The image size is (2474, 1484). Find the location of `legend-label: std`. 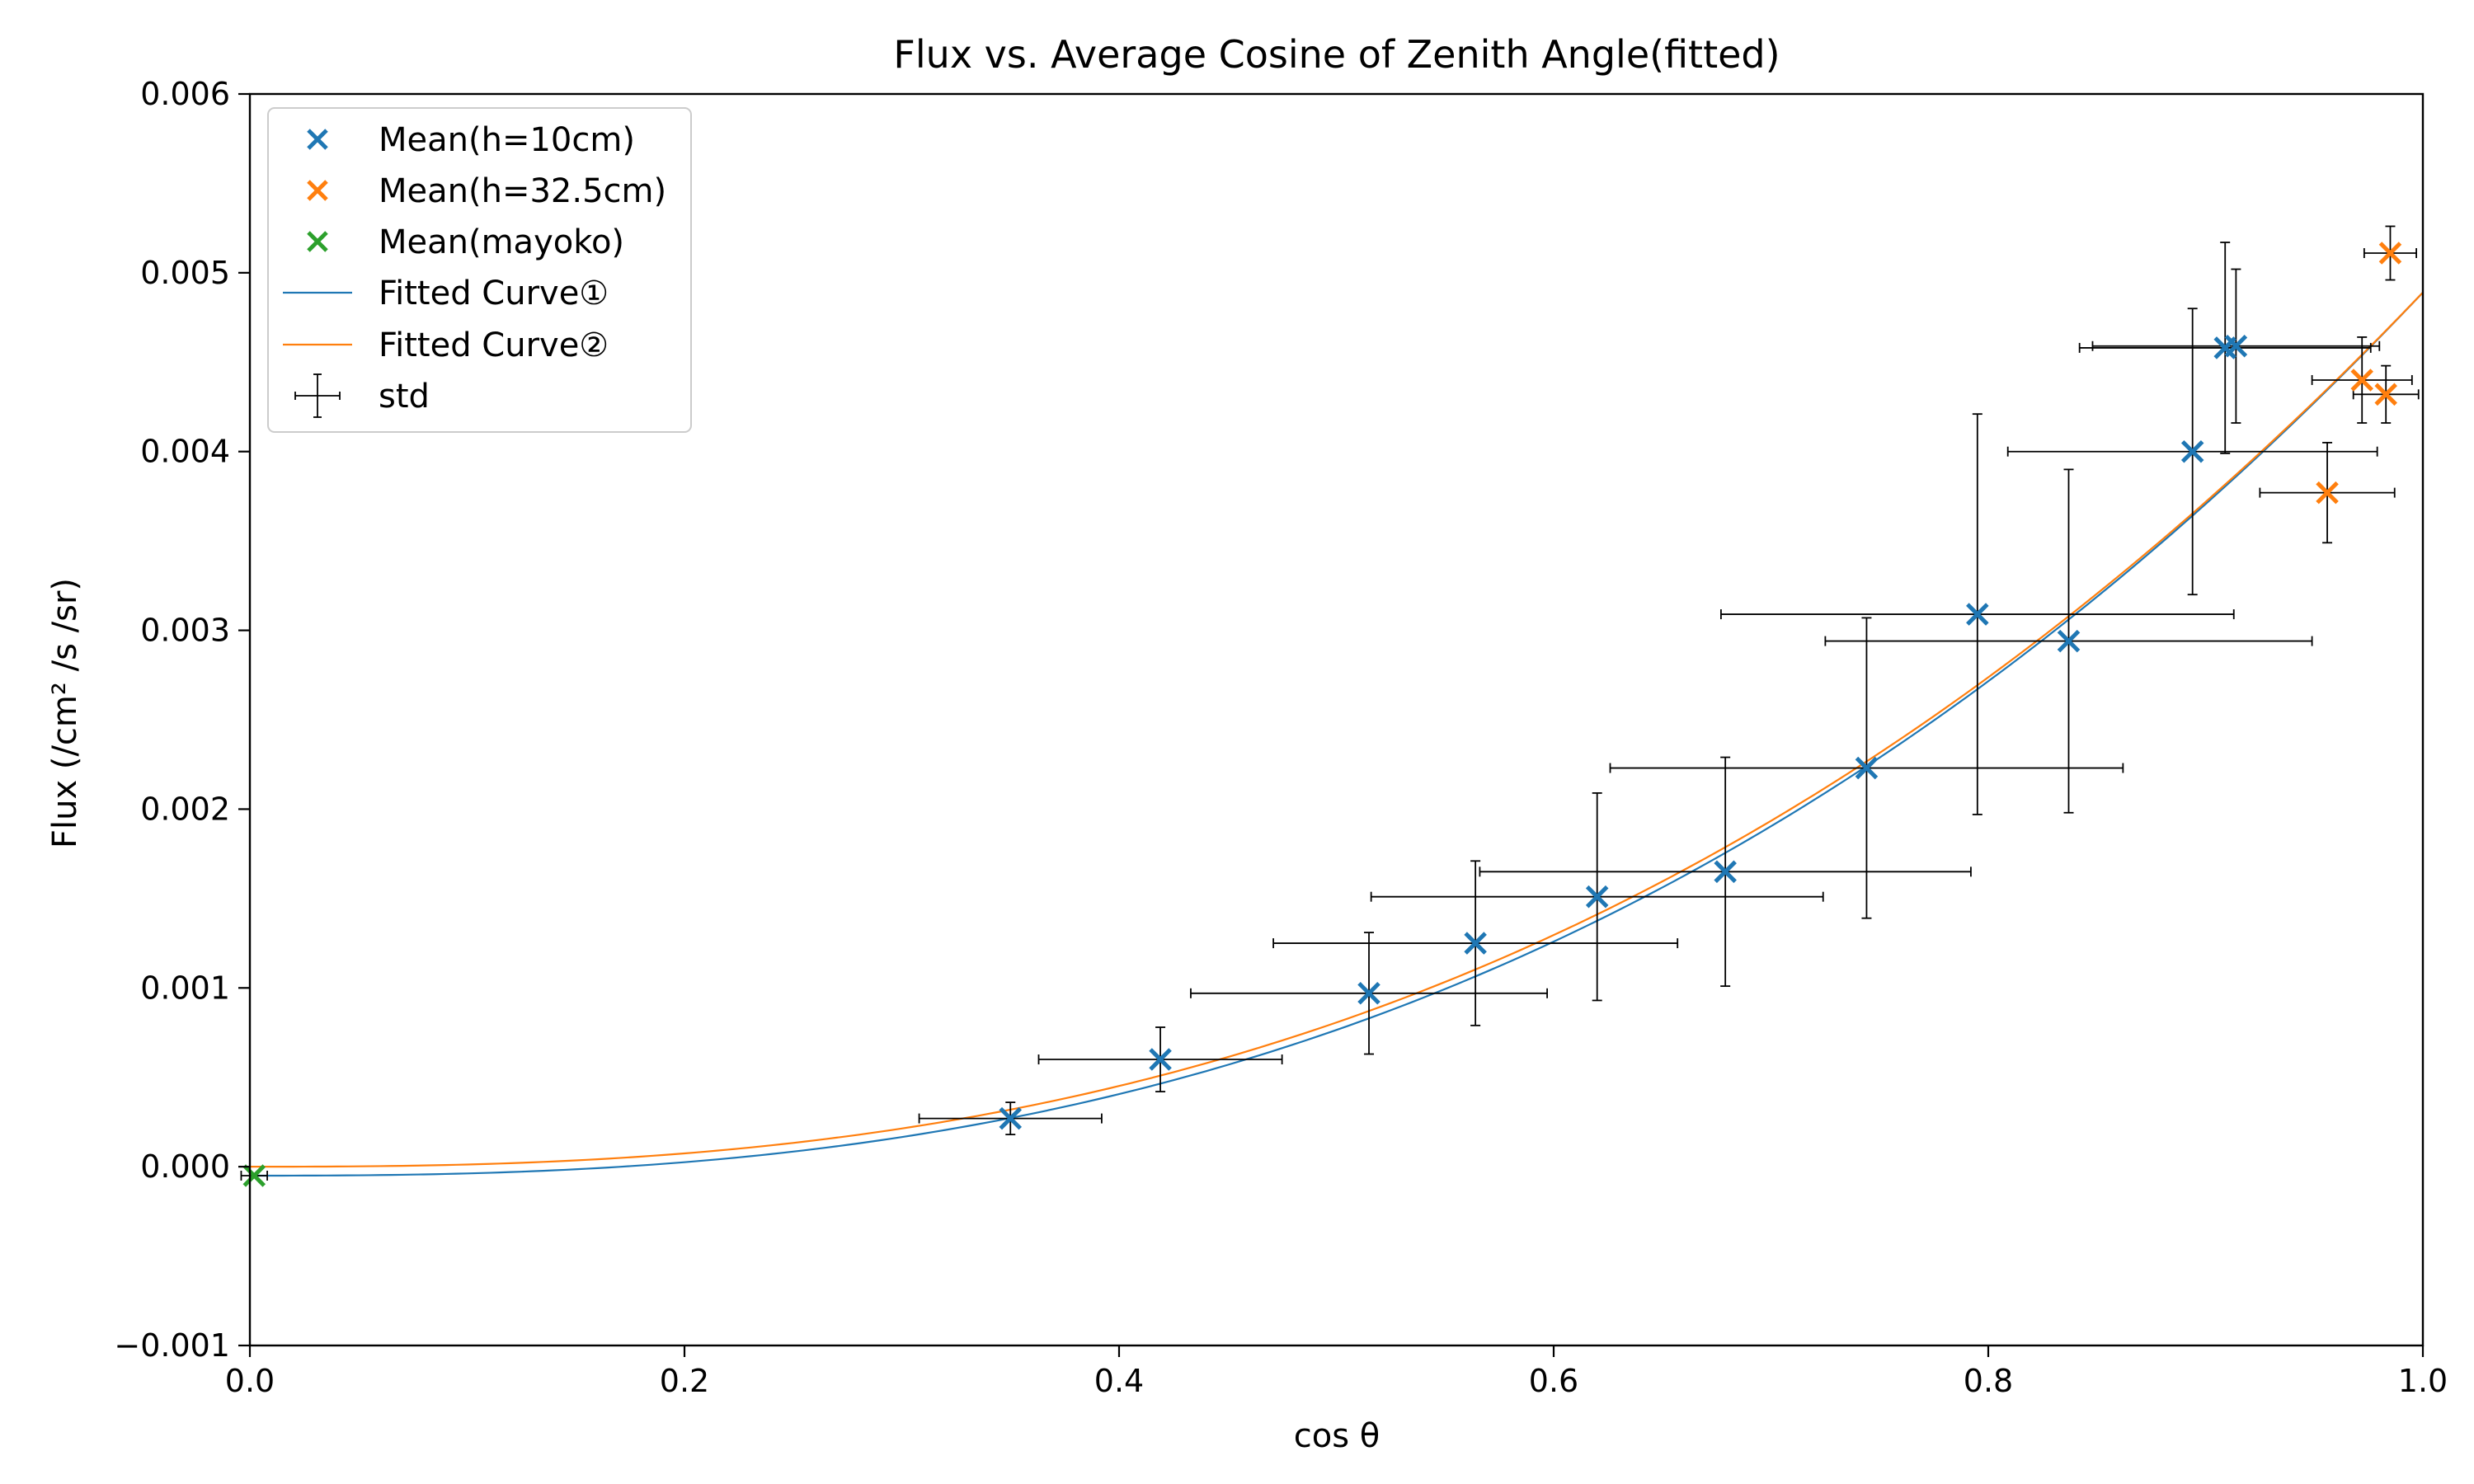

legend-label: std is located at coordinates (404, 397).